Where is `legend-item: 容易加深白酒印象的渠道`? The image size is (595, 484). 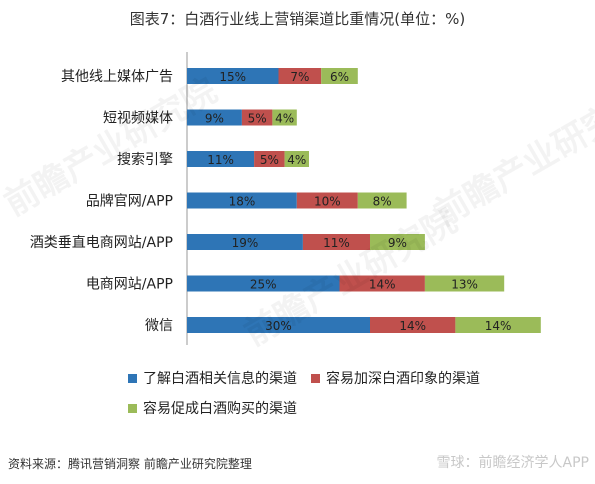 legend-item: 容易加深白酒印象的渠道 is located at coordinates (395, 378).